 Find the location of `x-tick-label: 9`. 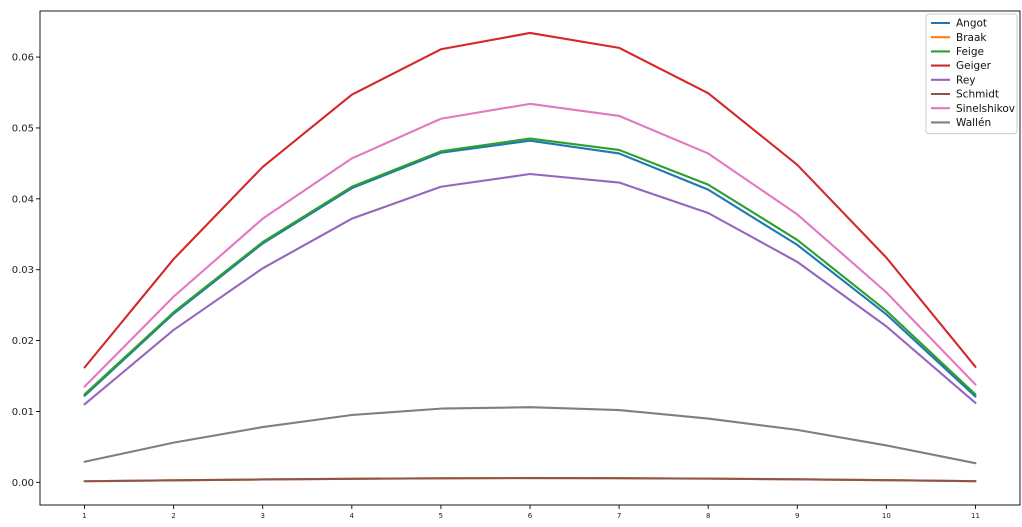

x-tick-label: 9 is located at coordinates (797, 516).